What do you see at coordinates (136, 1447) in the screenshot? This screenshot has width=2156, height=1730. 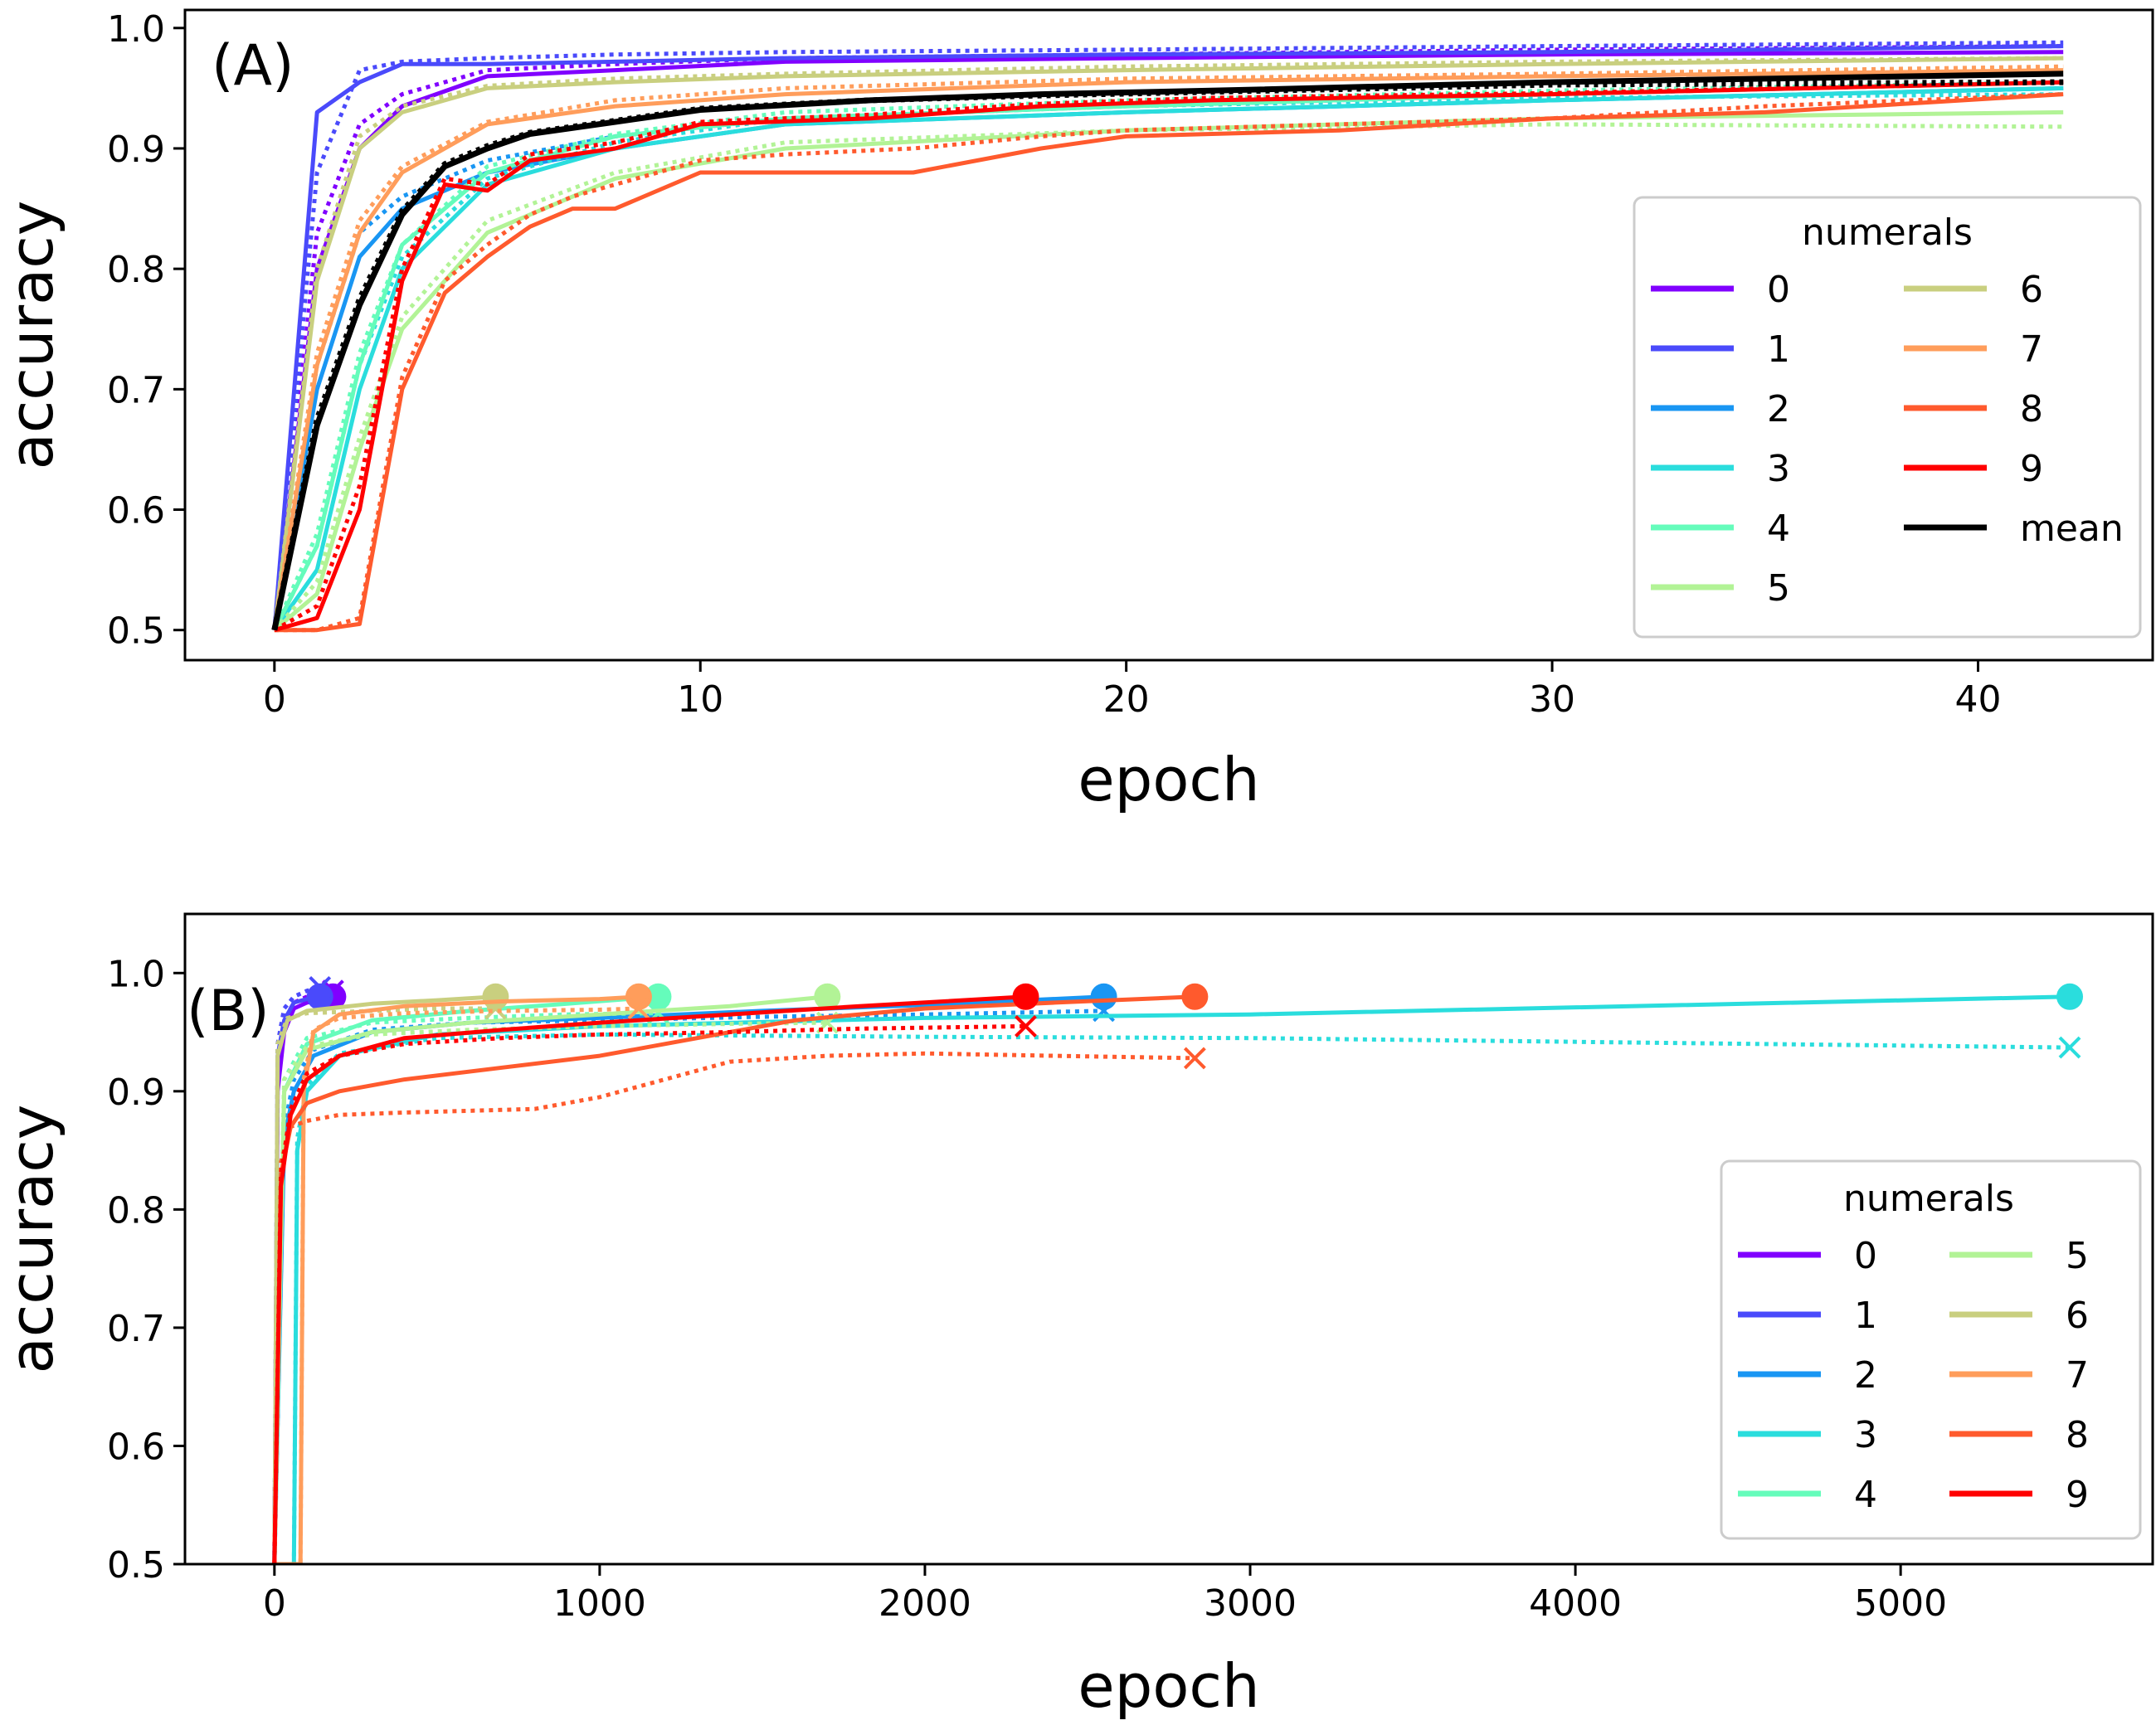 I see `panel-b-ytick-label: 0.6` at bounding box center [136, 1447].